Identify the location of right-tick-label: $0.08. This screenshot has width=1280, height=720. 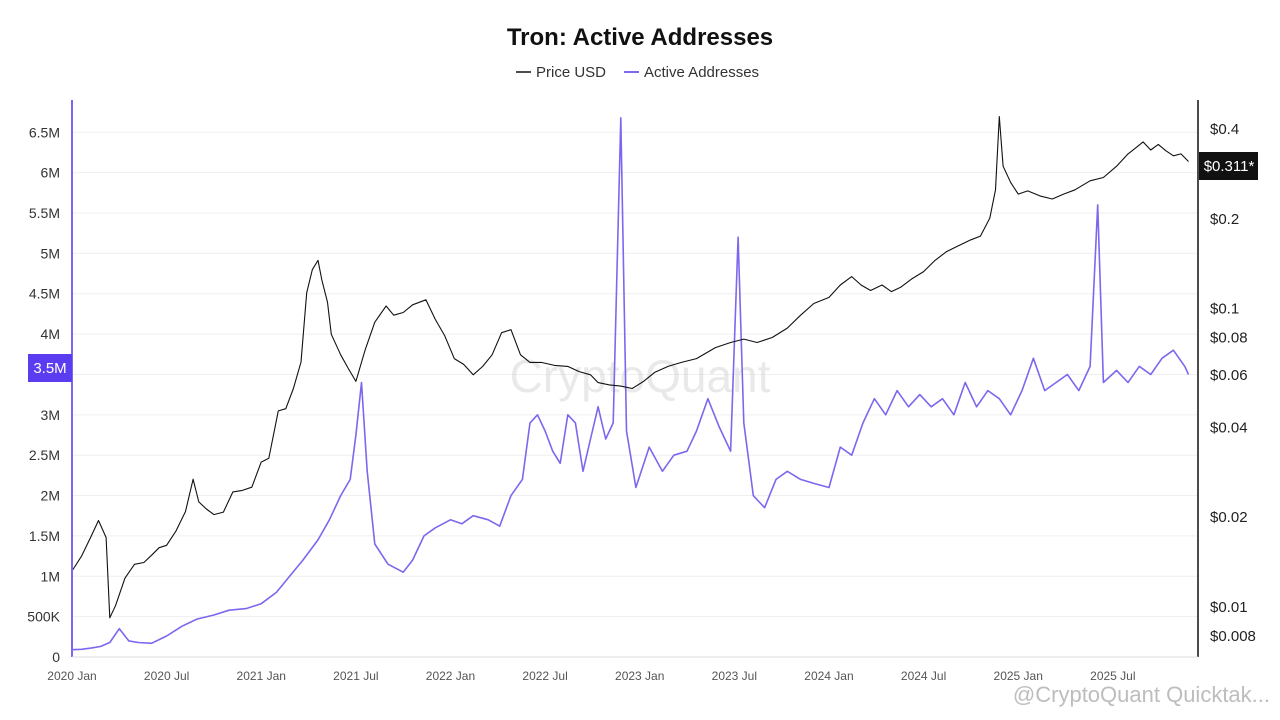
(1229, 338).